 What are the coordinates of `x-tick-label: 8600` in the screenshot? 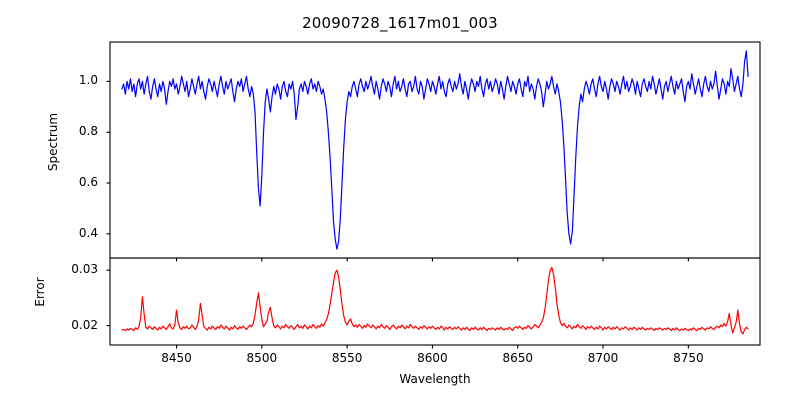 It's located at (432, 358).